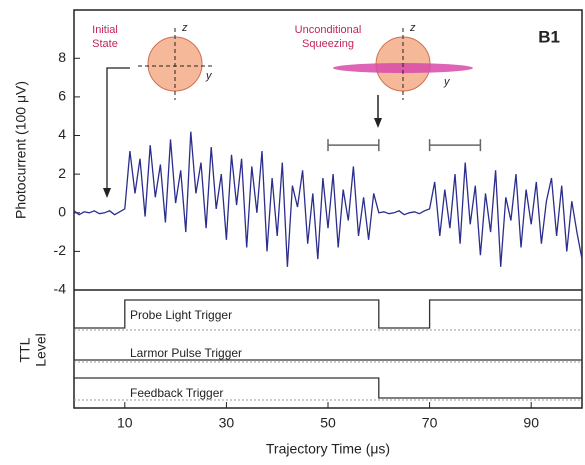  What do you see at coordinates (62, 134) in the screenshot?
I see `y-tick-label: 4` at bounding box center [62, 134].